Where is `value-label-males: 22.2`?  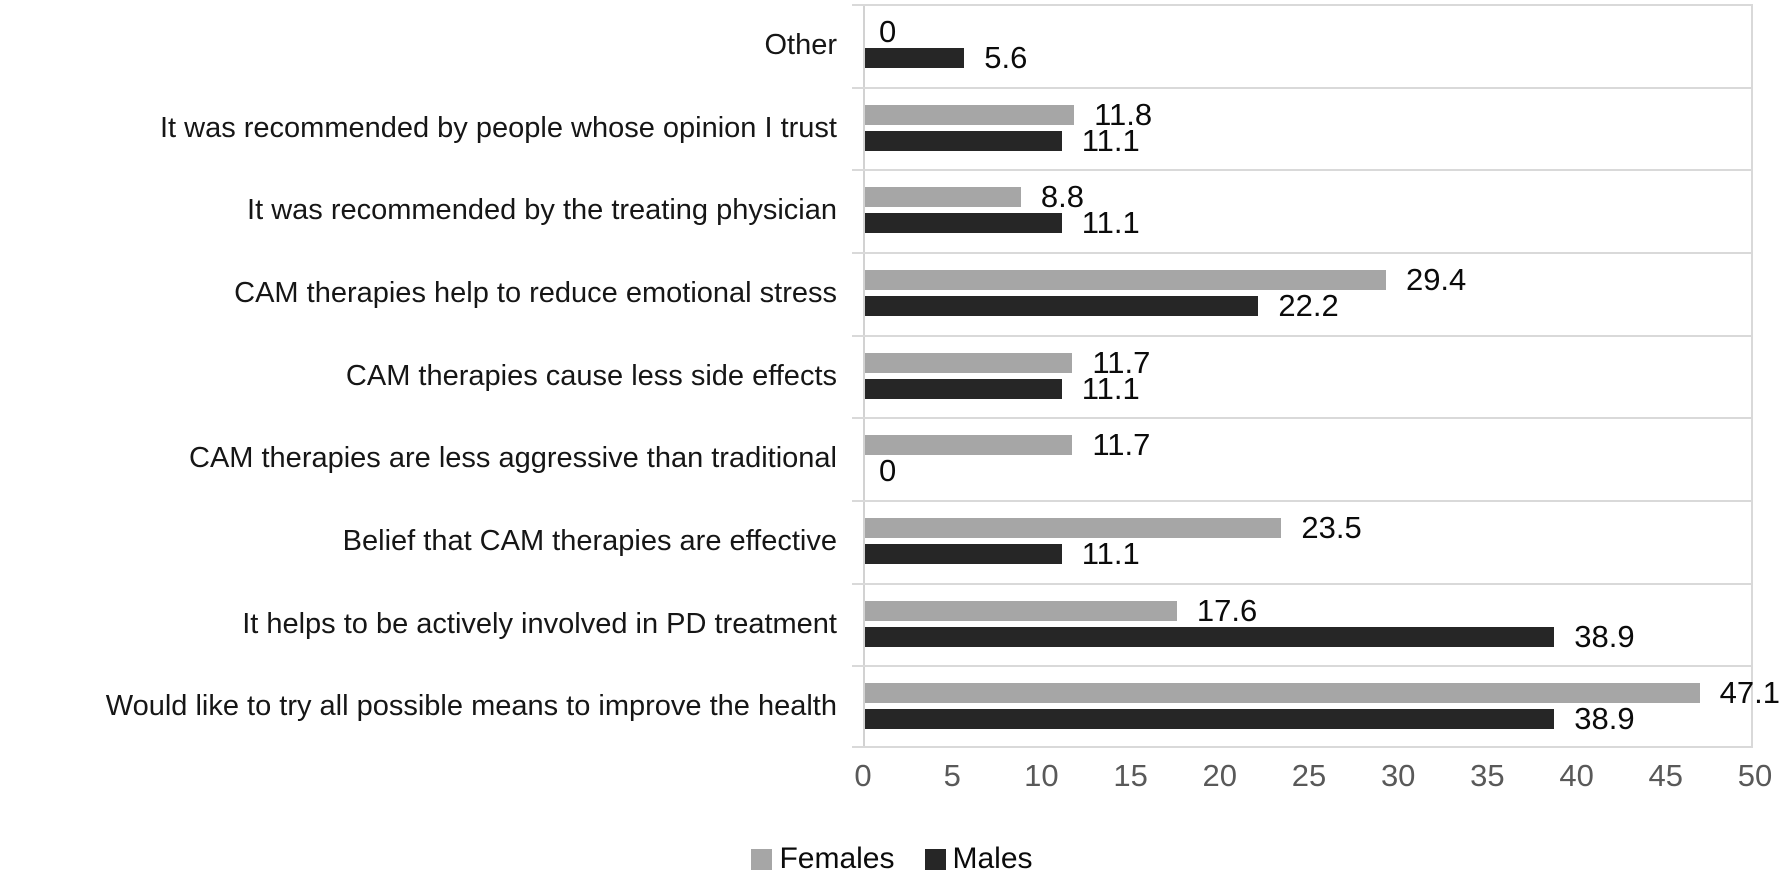
value-label-males: 22.2 is located at coordinates (1308, 305).